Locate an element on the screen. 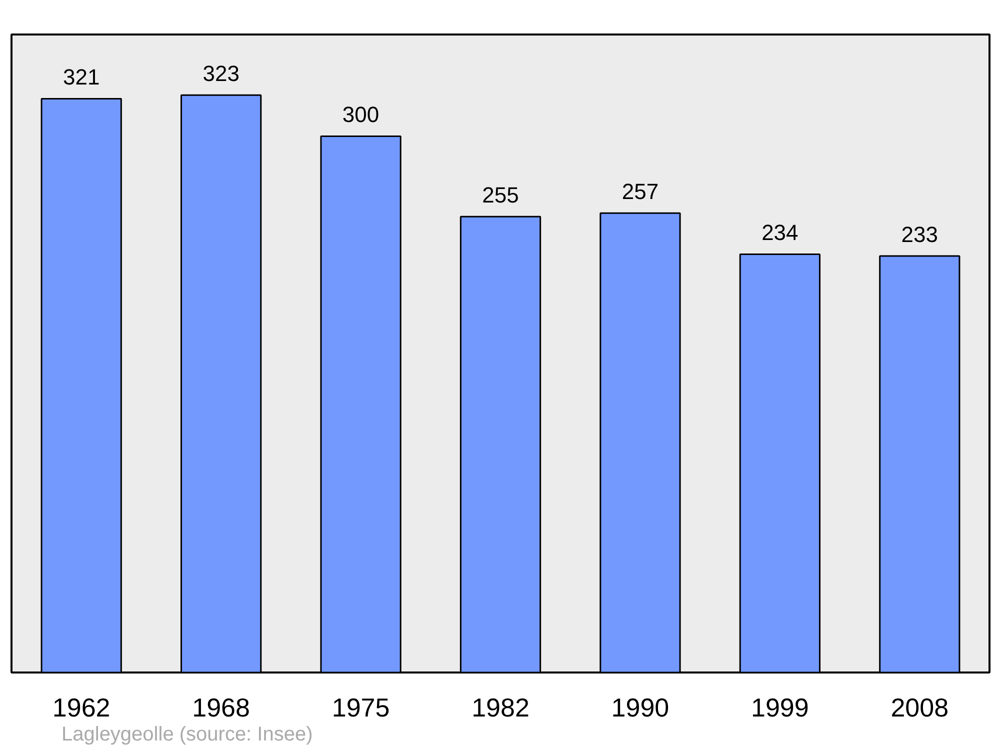  data-label: 255 is located at coordinates (500, 195).